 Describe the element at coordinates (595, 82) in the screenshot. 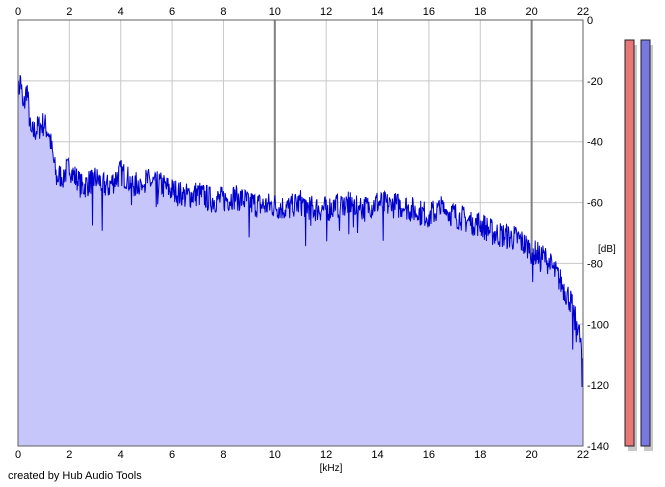

I see `y-tick-label: -20` at that location.